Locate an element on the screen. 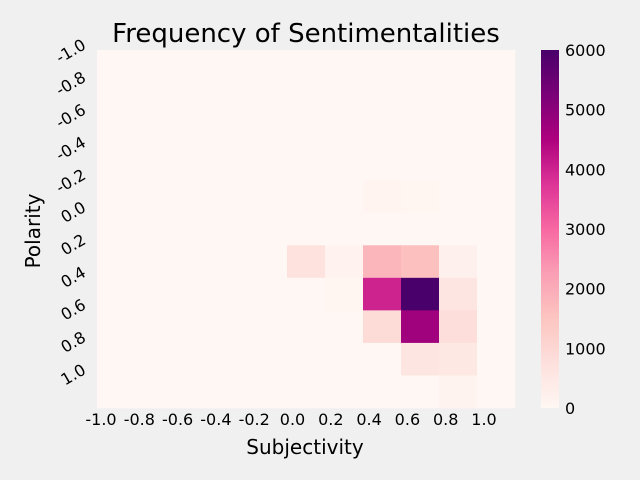 The height and width of the screenshot is (480, 640). y-tick-label: 0.0 is located at coordinates (73, 212).